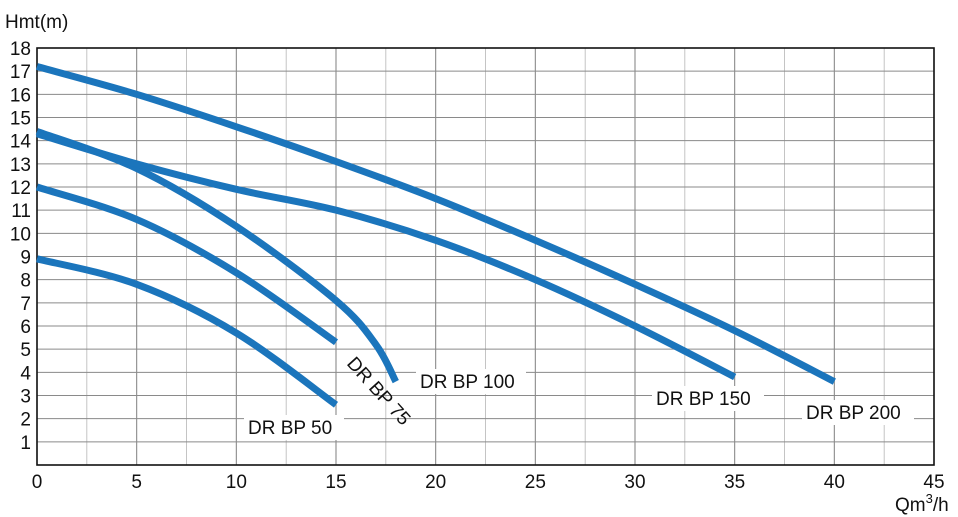 Image resolution: width=958 pixels, height=517 pixels. What do you see at coordinates (20, 72) in the screenshot?
I see `y-tick-label: 17` at bounding box center [20, 72].